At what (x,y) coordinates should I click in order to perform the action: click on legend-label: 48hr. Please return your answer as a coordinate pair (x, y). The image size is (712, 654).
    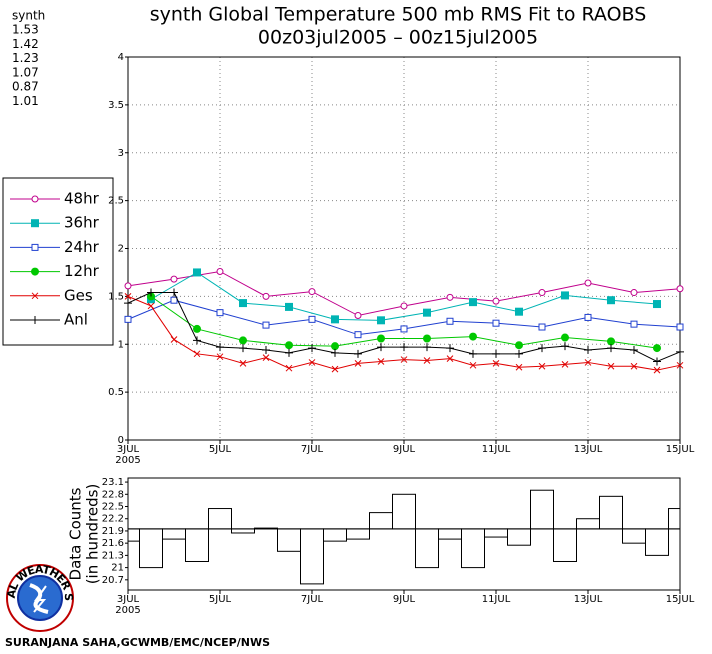
    Looking at the image, I should click on (82, 199).